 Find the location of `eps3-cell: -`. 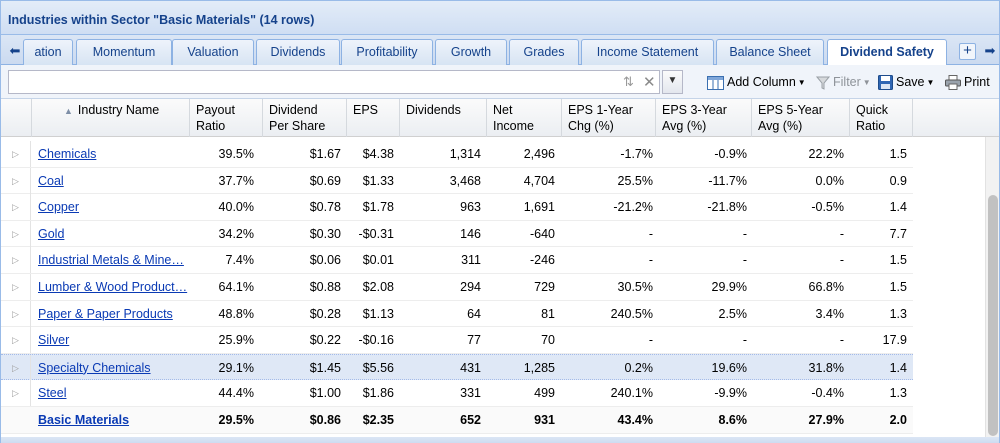

eps3-cell: - is located at coordinates (744, 233).